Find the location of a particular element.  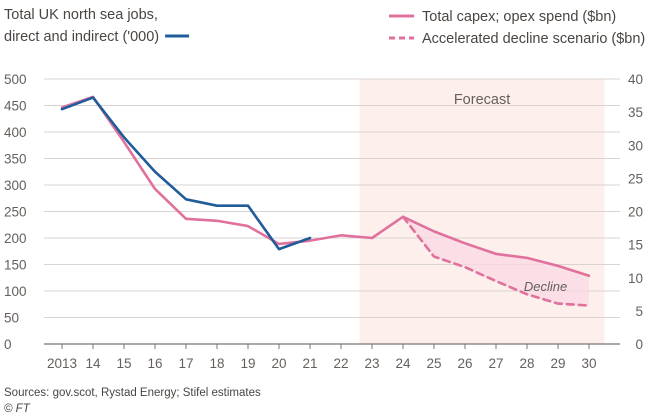

forecast-label: Forecast is located at coordinates (482, 100).